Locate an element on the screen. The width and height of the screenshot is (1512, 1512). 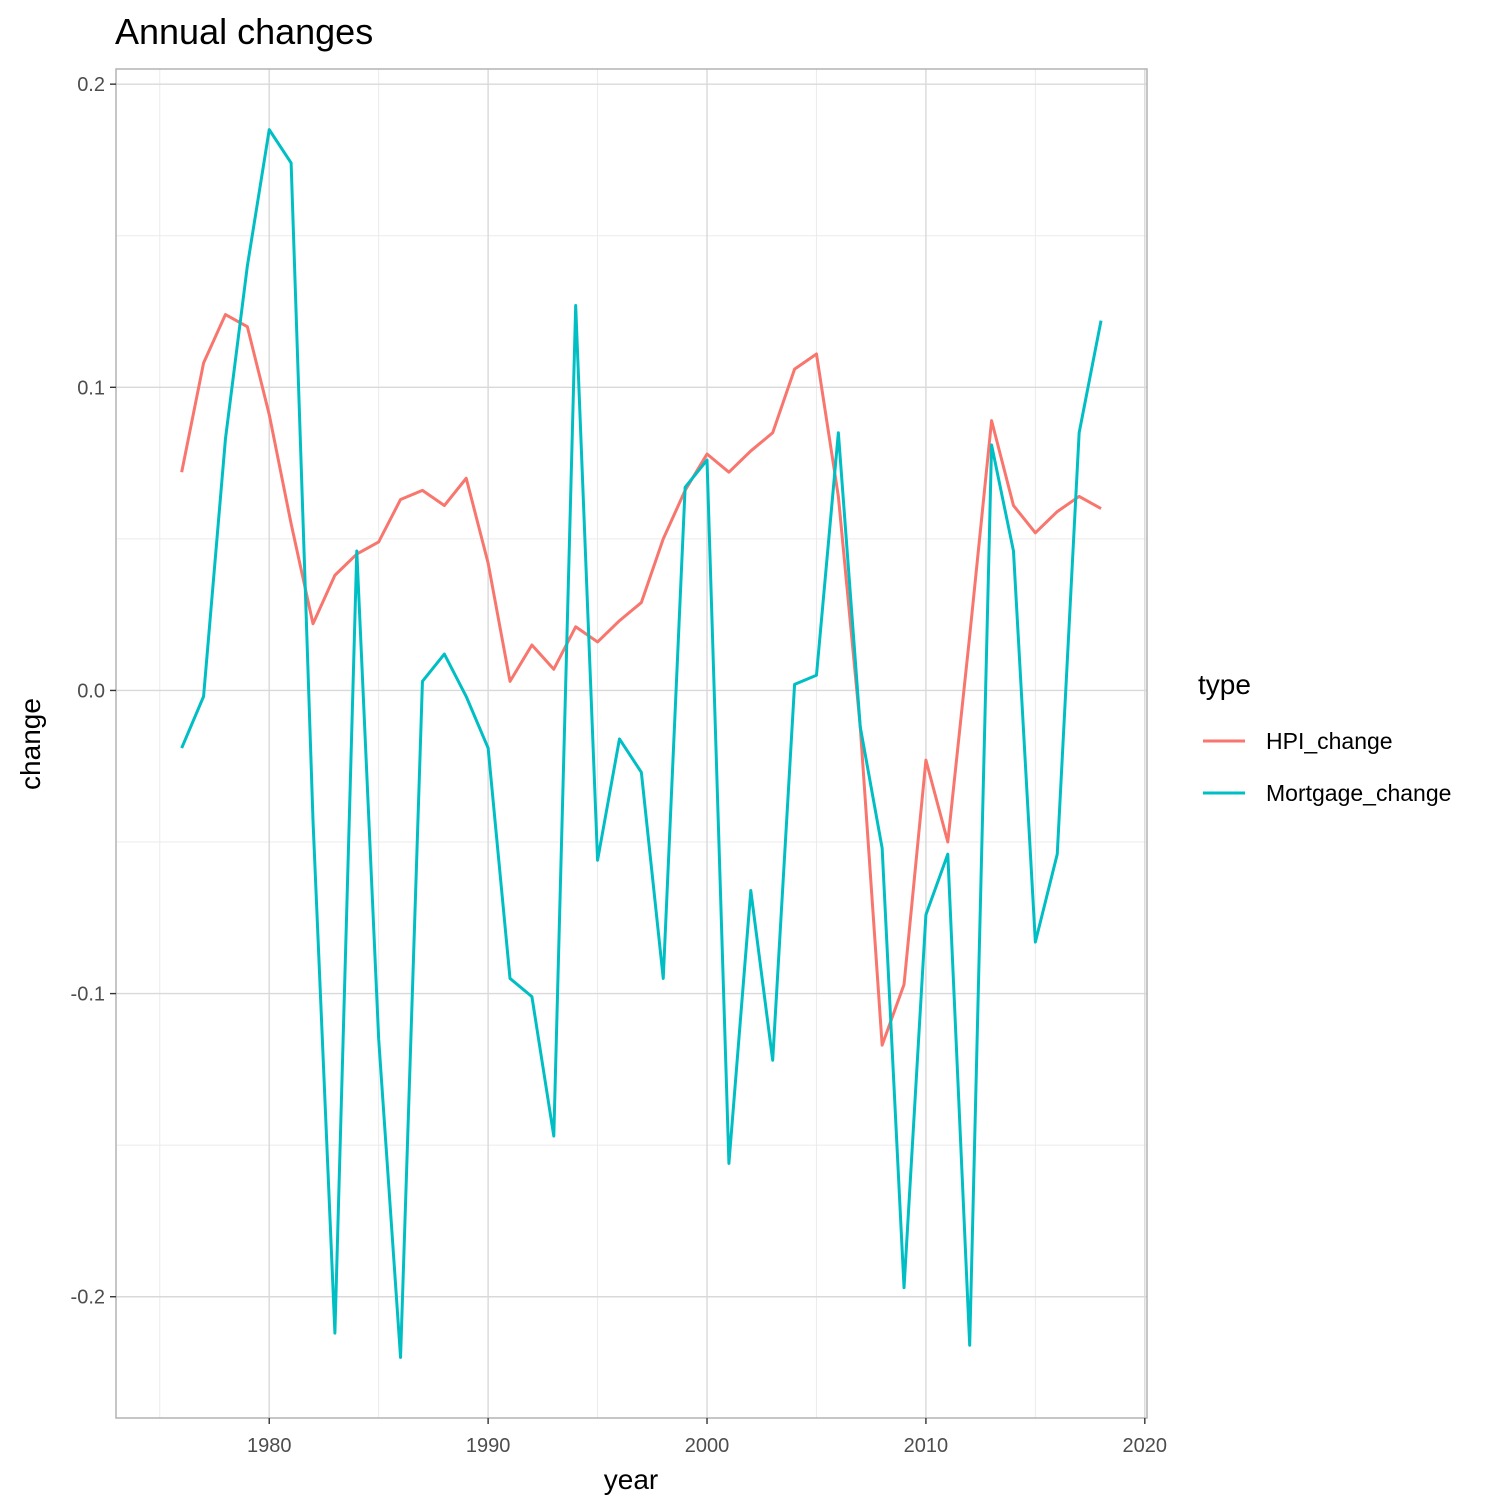
y-axis-title: change is located at coordinates (30, 744).